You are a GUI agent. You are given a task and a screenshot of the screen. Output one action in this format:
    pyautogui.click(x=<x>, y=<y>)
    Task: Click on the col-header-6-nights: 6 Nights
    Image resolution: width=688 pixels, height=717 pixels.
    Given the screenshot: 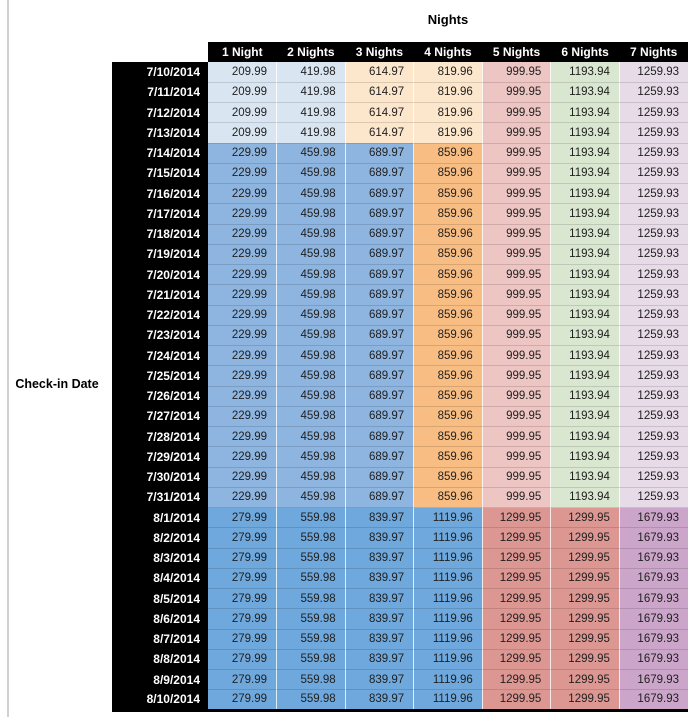 What is the action you would take?
    pyautogui.click(x=585, y=52)
    